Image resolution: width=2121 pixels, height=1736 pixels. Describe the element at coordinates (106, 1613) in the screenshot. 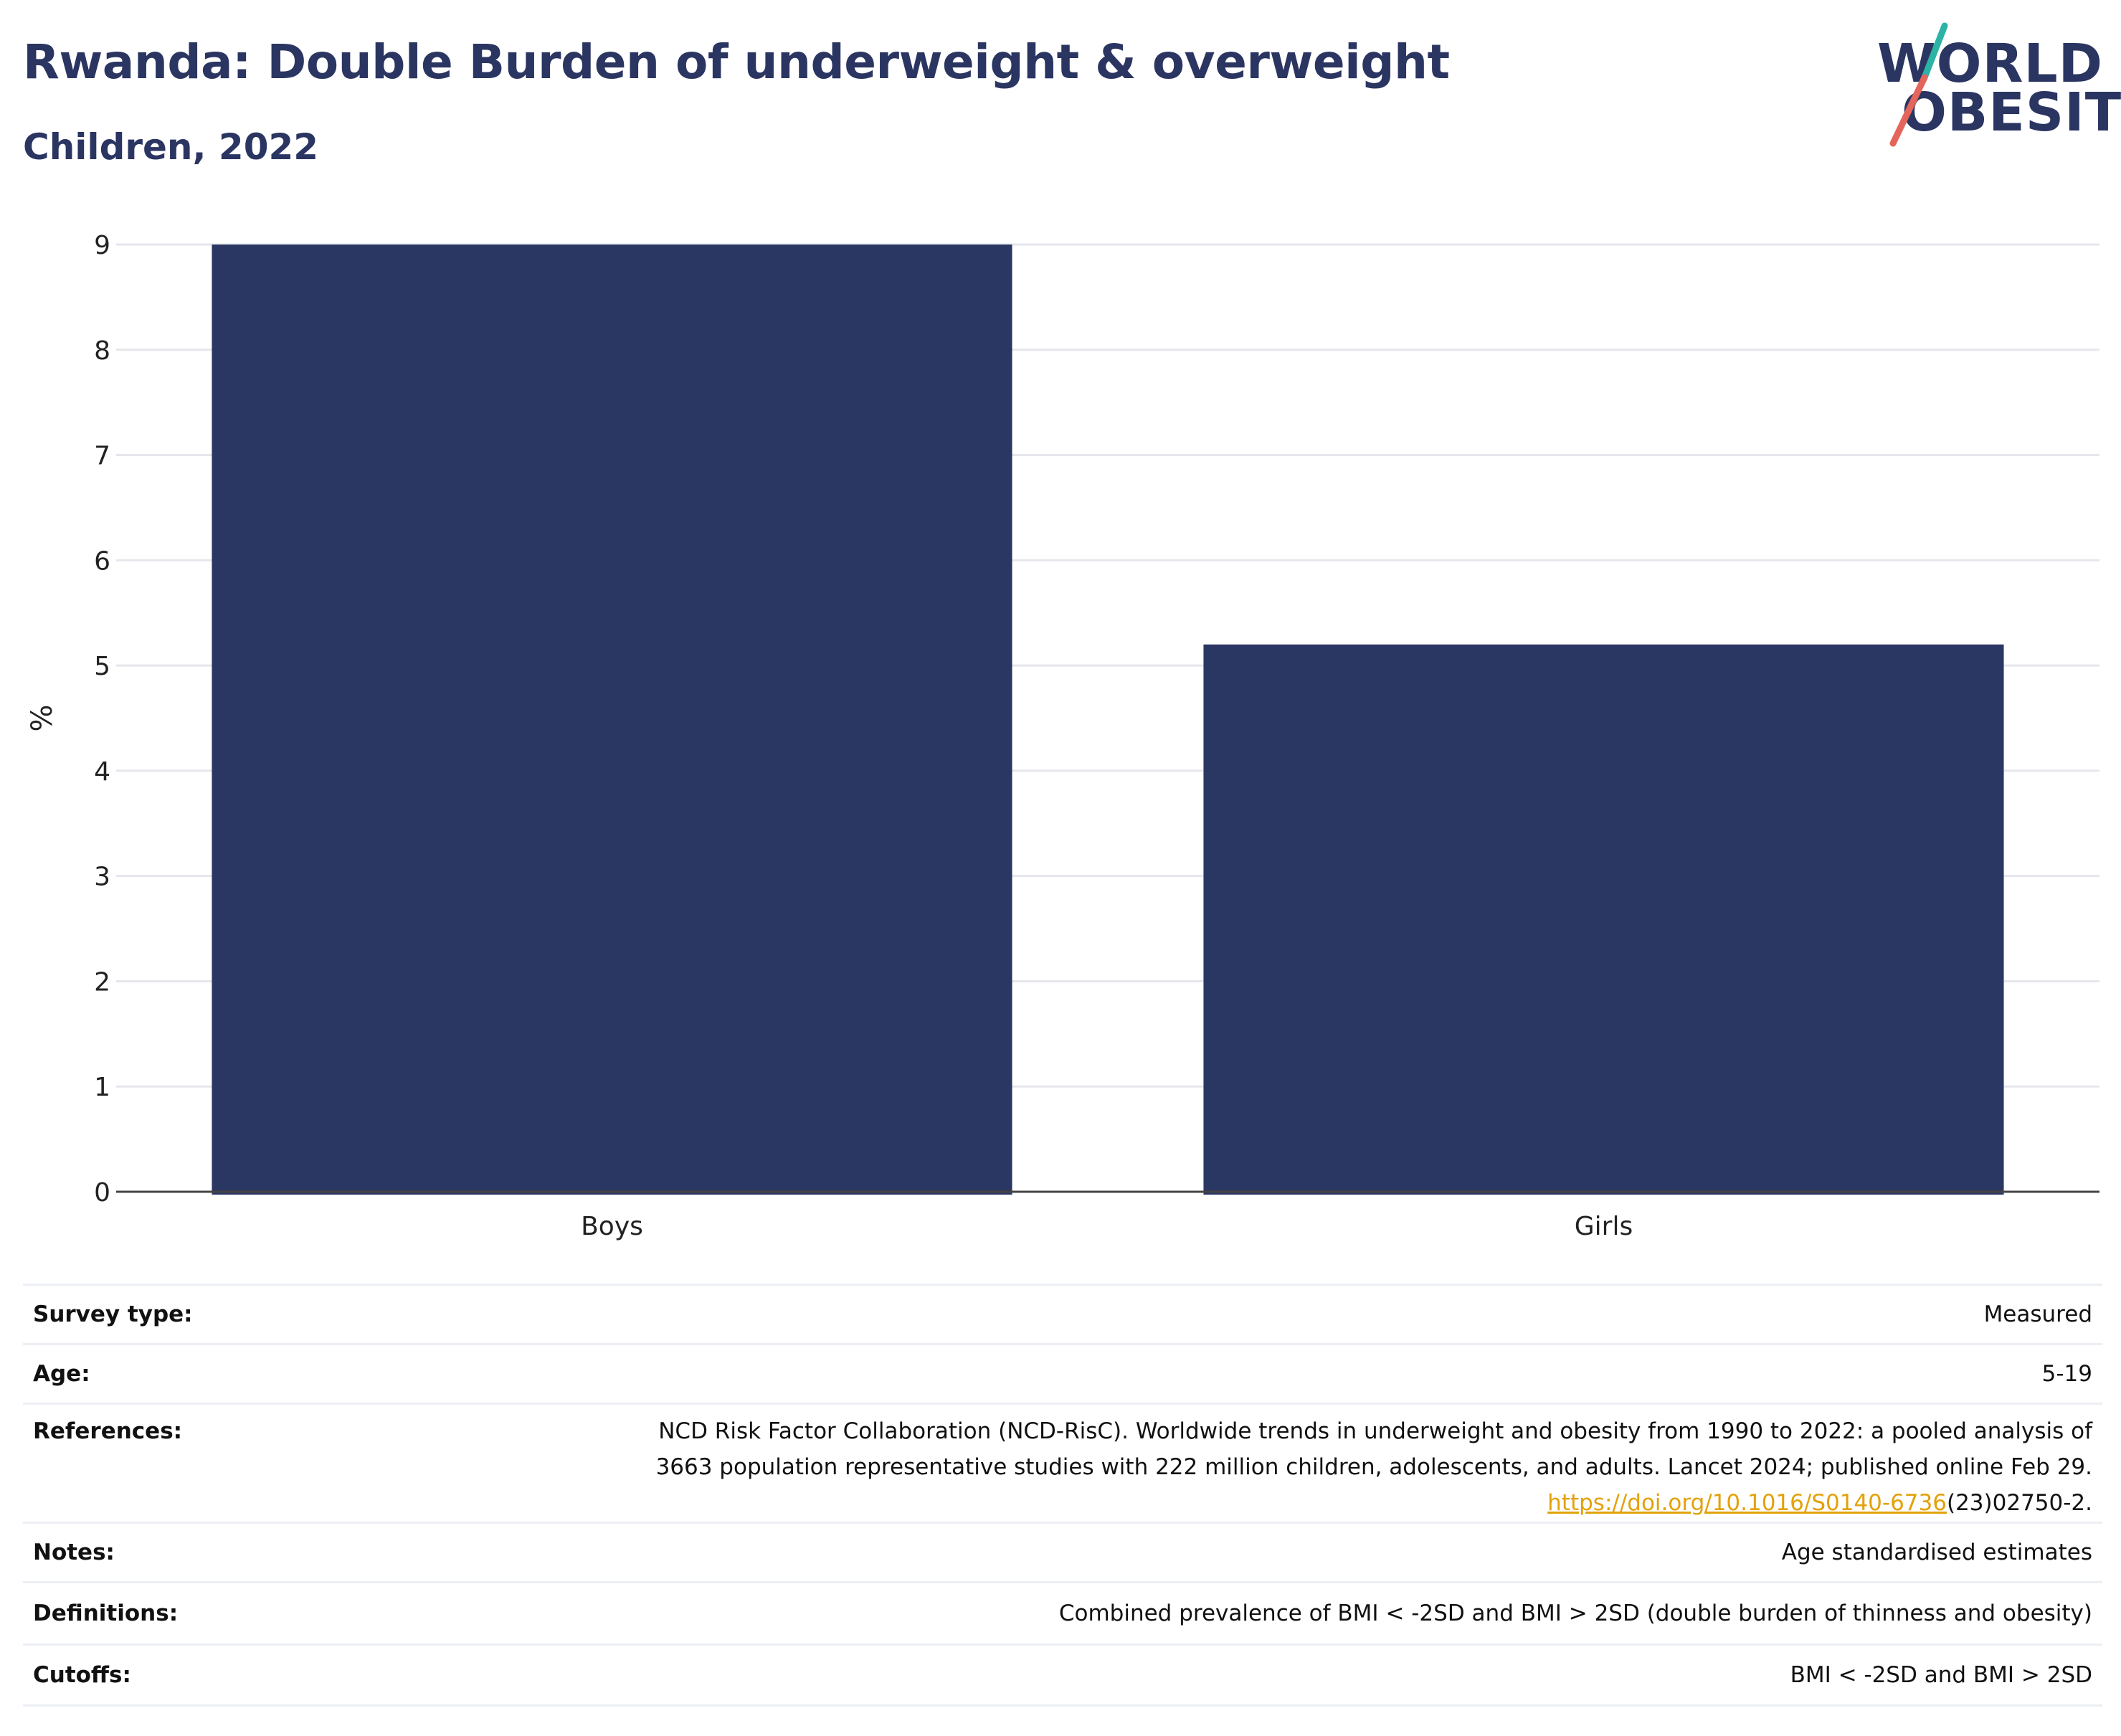

I see `definitions-label: Definitions:` at that location.